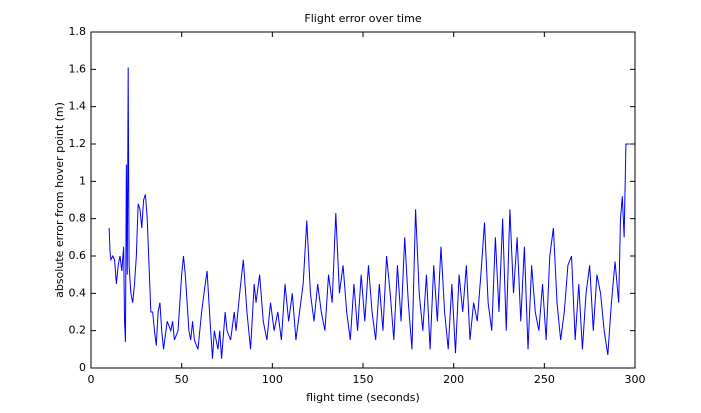  Describe the element at coordinates (78, 292) in the screenshot. I see `y-tick-label: 0.4` at that location.